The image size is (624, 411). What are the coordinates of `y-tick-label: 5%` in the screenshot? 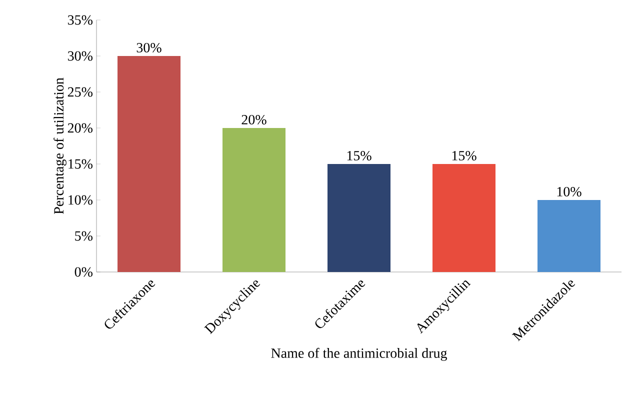 It's located at (83, 236).